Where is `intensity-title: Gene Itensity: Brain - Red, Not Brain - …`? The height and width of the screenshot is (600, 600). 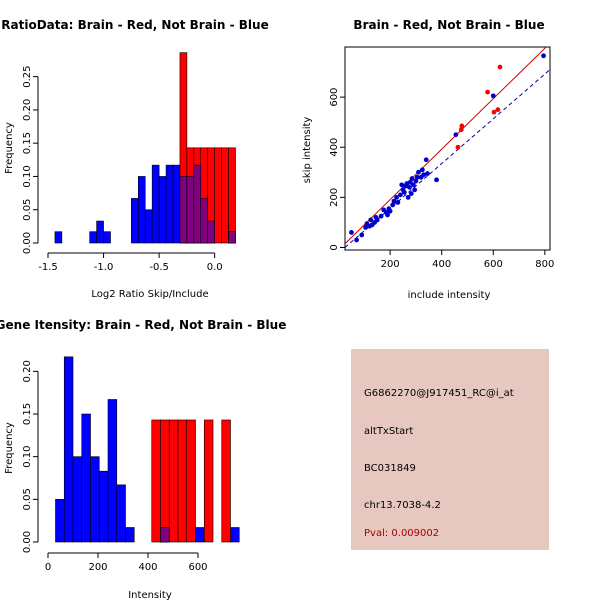
intensity-title: Gene Itensity: Brain - Red, Not Brain - … is located at coordinates (143, 325).